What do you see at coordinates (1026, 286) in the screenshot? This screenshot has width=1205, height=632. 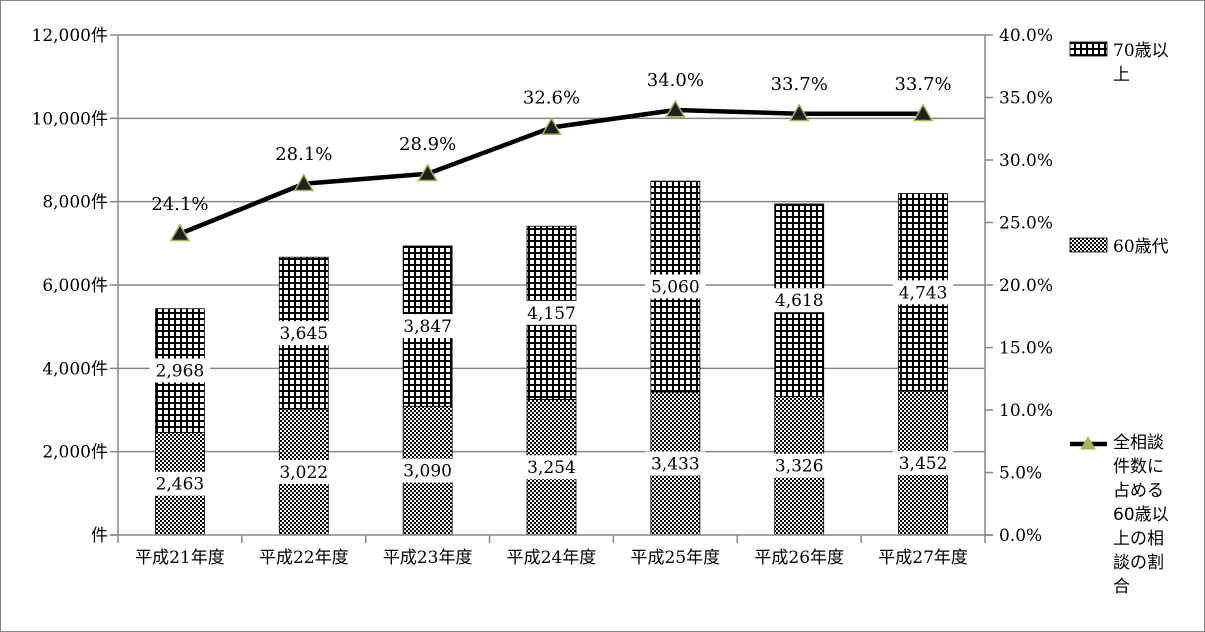 I see `y-right-tick-label: 20.0%` at bounding box center [1026, 286].